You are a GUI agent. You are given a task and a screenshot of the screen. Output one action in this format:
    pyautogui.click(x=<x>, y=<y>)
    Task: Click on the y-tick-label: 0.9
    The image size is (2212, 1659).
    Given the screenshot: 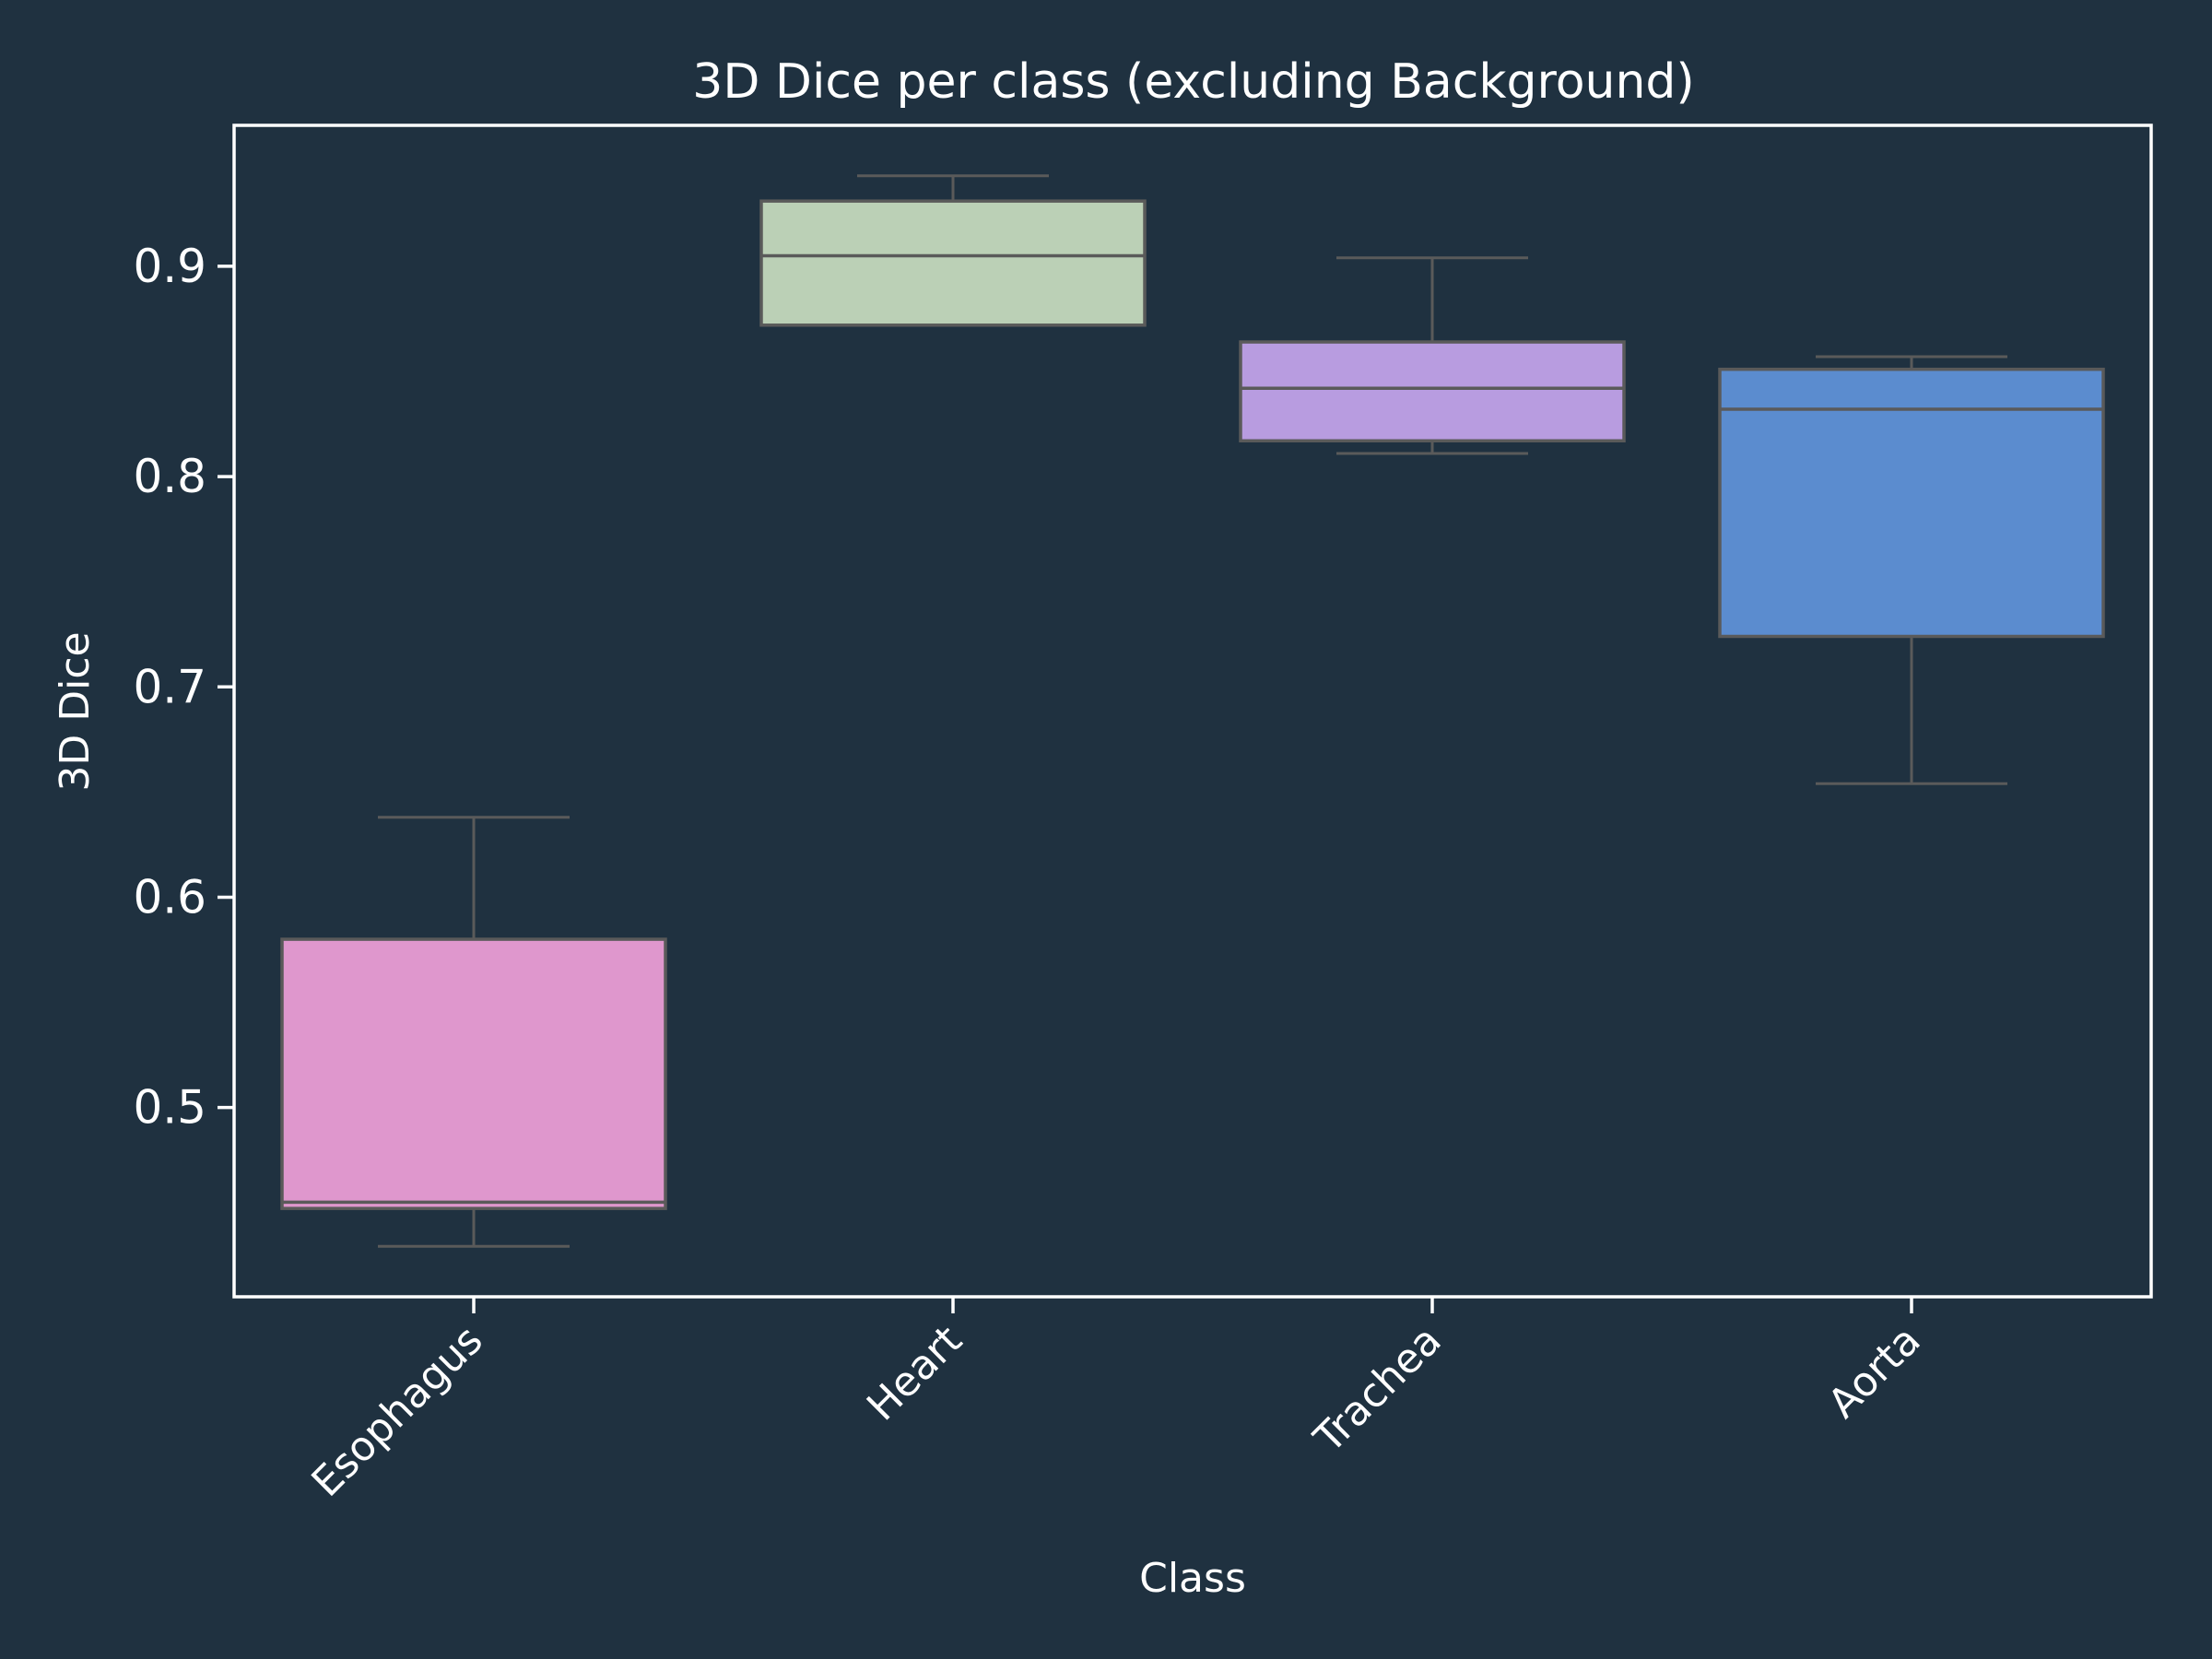 What is the action you would take?
    pyautogui.click(x=169, y=266)
    